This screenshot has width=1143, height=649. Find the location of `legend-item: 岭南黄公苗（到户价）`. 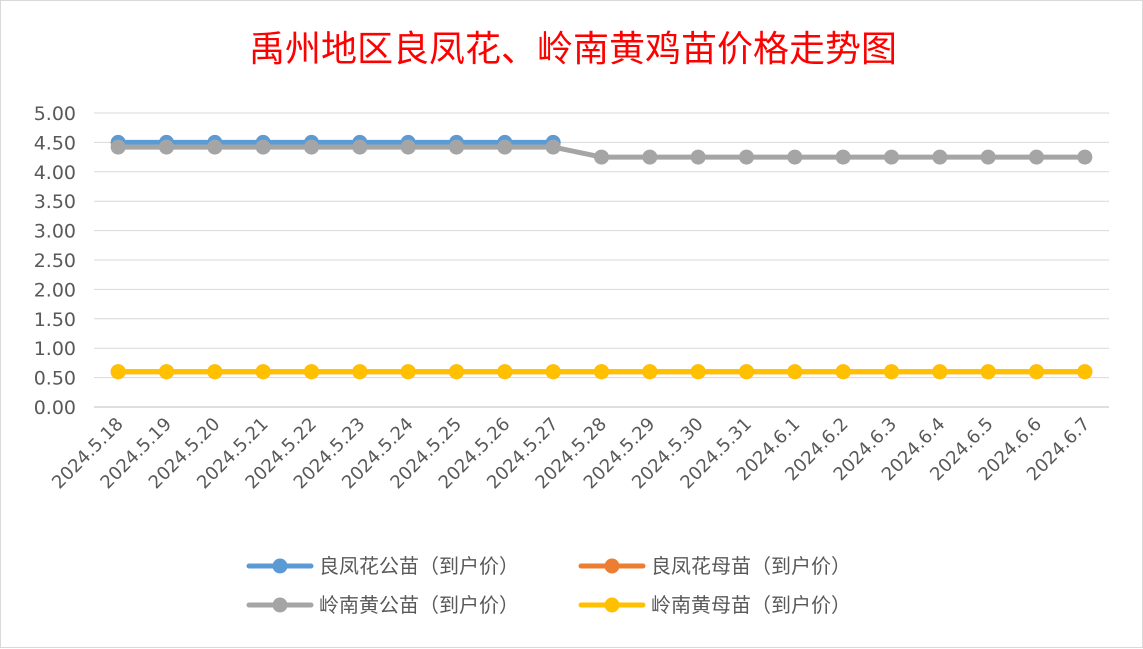

legend-item: 岭南黄公苗（到户价） is located at coordinates (382, 605).